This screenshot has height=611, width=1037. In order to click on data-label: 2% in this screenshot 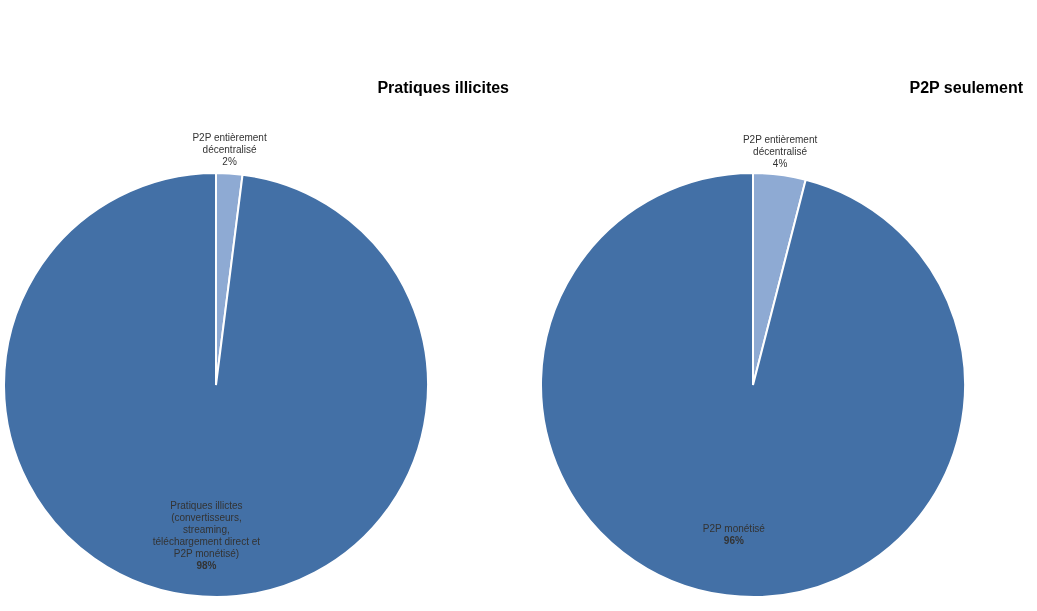, I will do `click(229, 162)`.